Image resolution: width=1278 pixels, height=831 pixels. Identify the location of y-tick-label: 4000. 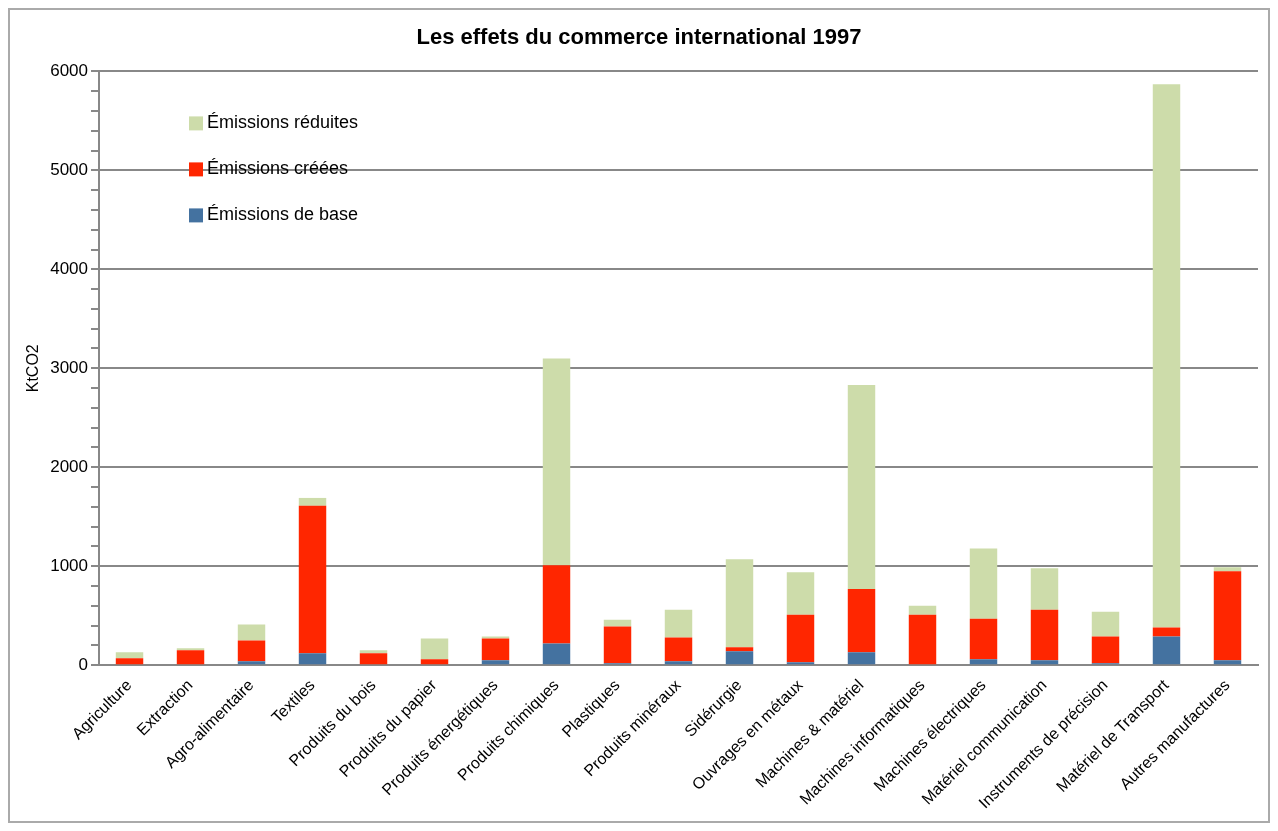
(69, 269).